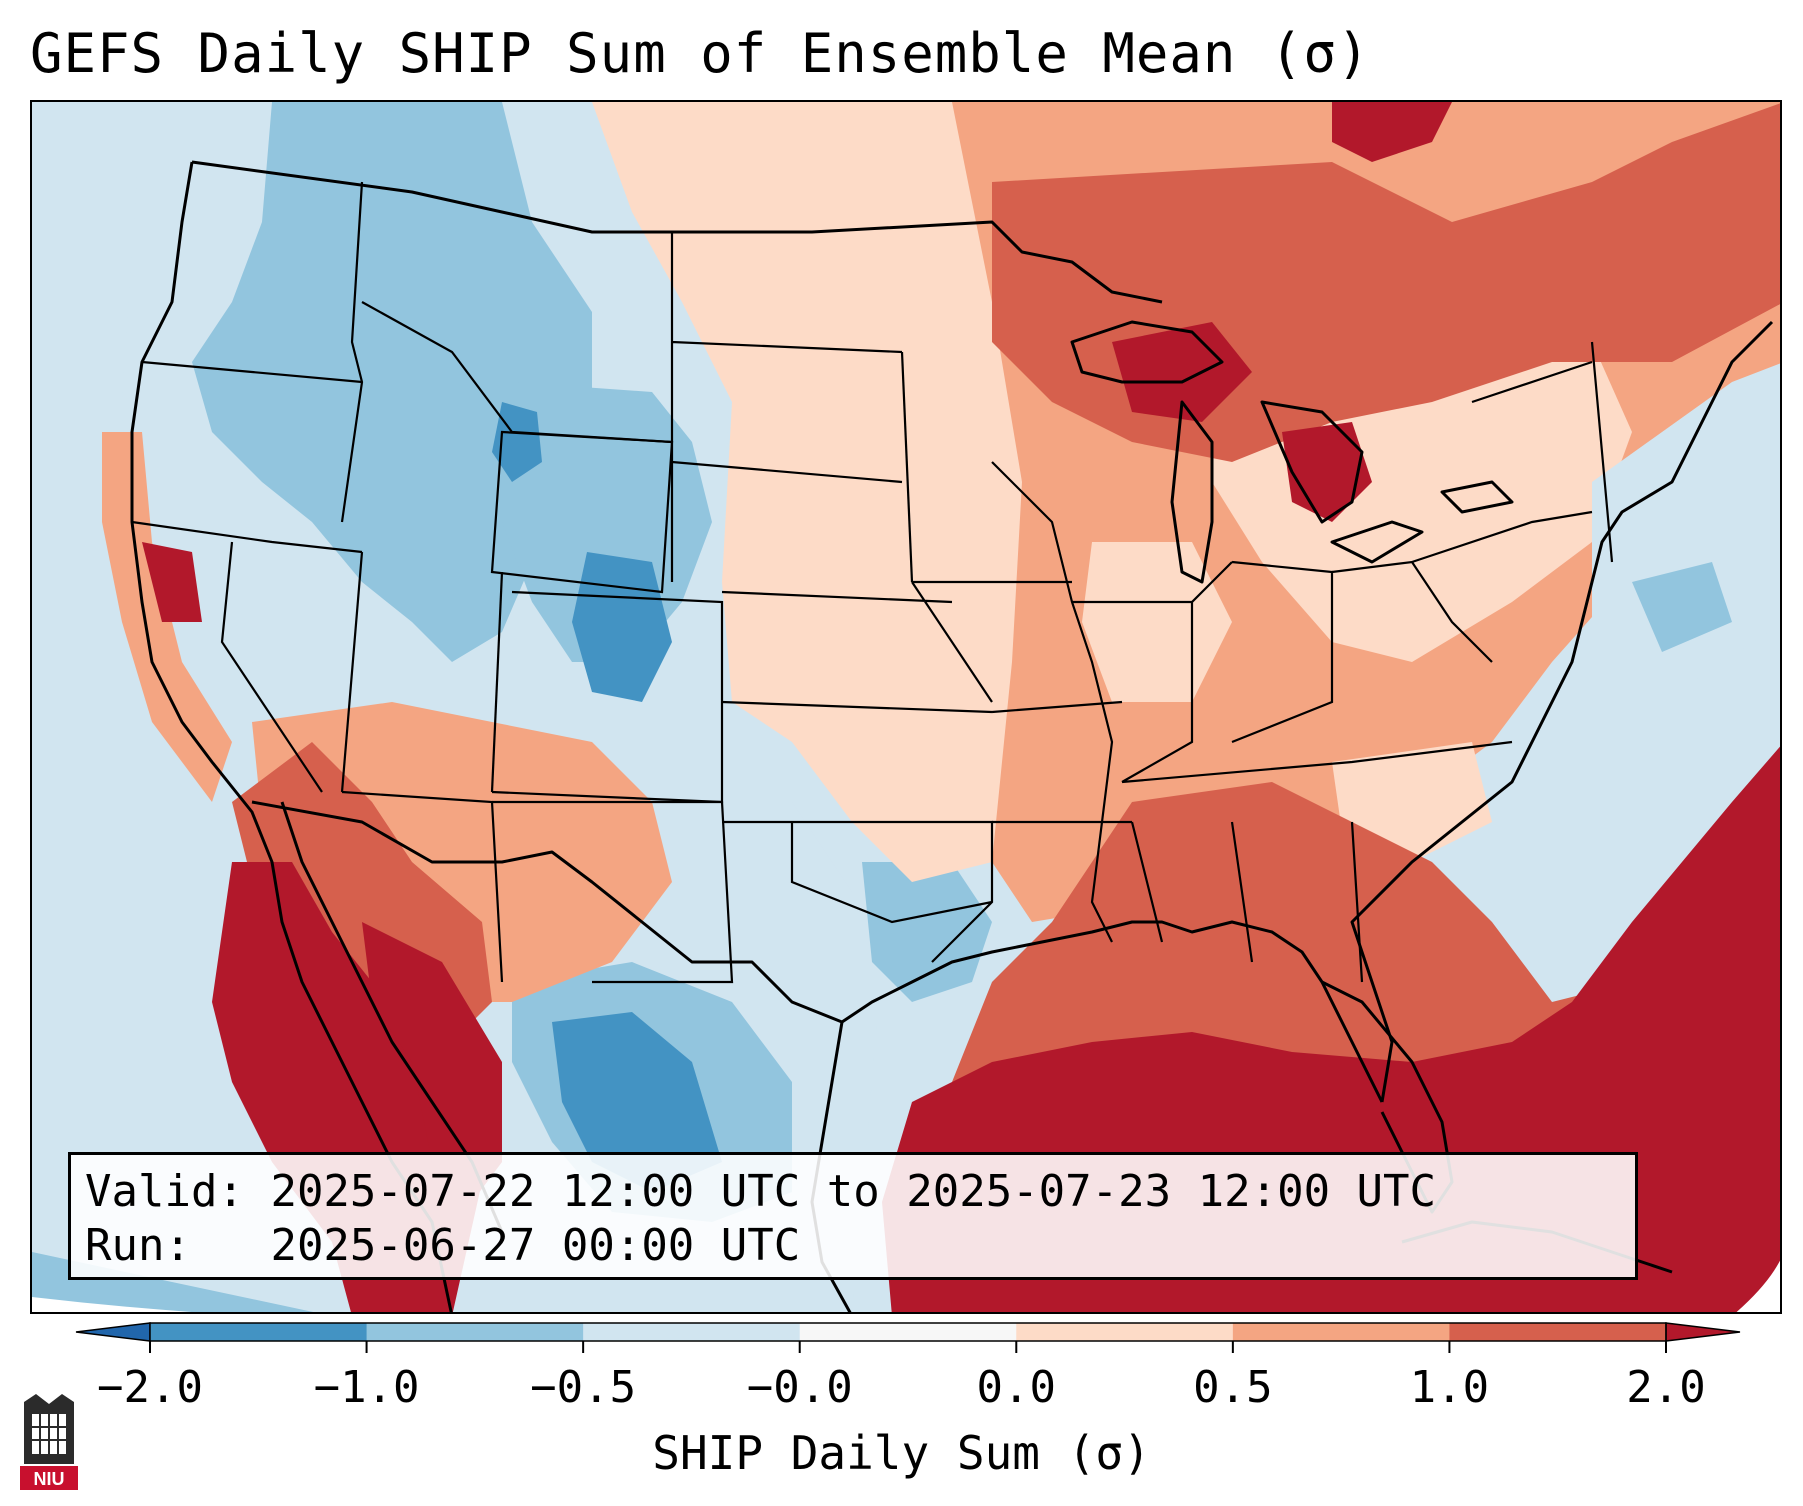 Image resolution: width=1803 pixels, height=1506 pixels. I want to click on niu-logo-text: NIU, so click(49, 1479).